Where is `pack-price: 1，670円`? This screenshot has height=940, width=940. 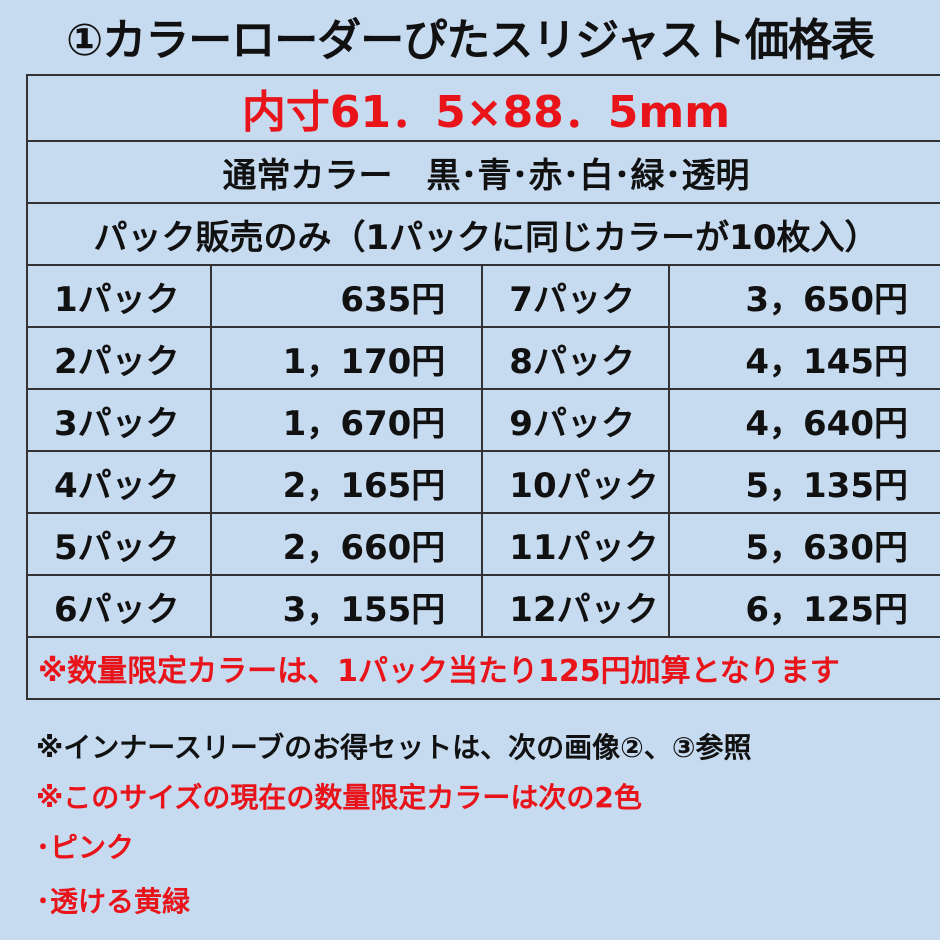 pack-price: 1，670円 is located at coordinates (347, 420).